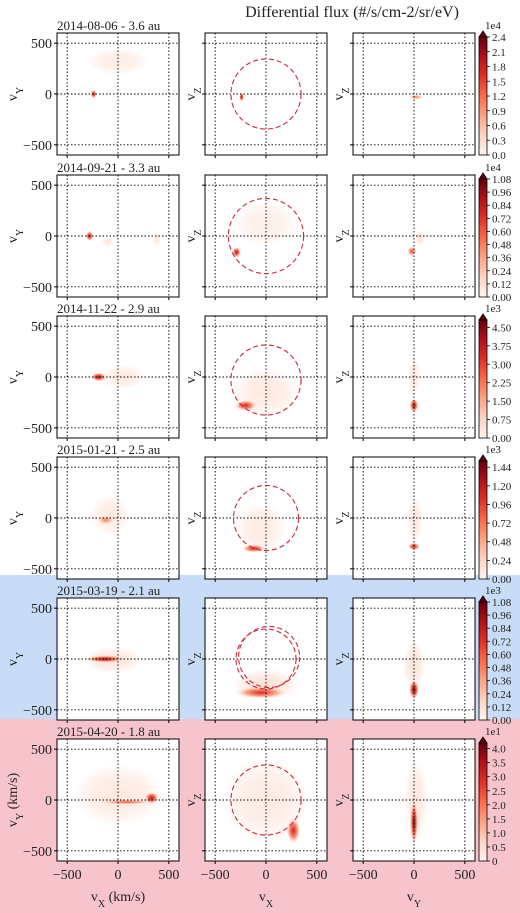 This screenshot has height=913, width=520. What do you see at coordinates (93, 88) in the screenshot?
I see `panel-r1-c1: 500 0 −500 vY 2014-08-06 - 3.6 au` at bounding box center [93, 88].